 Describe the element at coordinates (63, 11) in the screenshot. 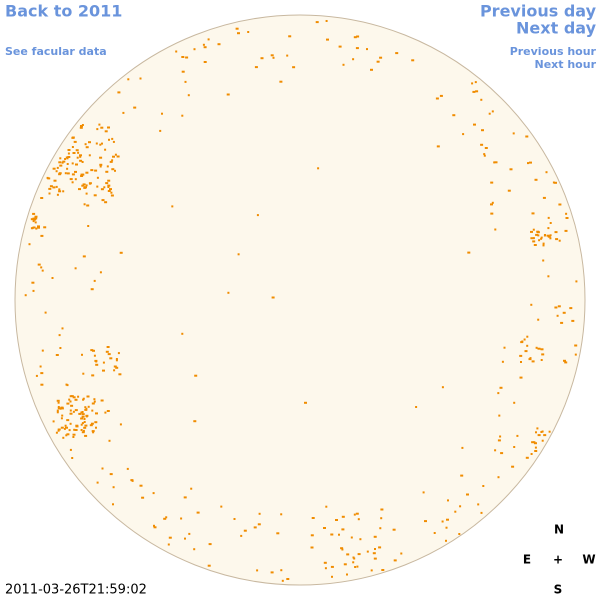

I see `back-link: Back to 2011` at that location.